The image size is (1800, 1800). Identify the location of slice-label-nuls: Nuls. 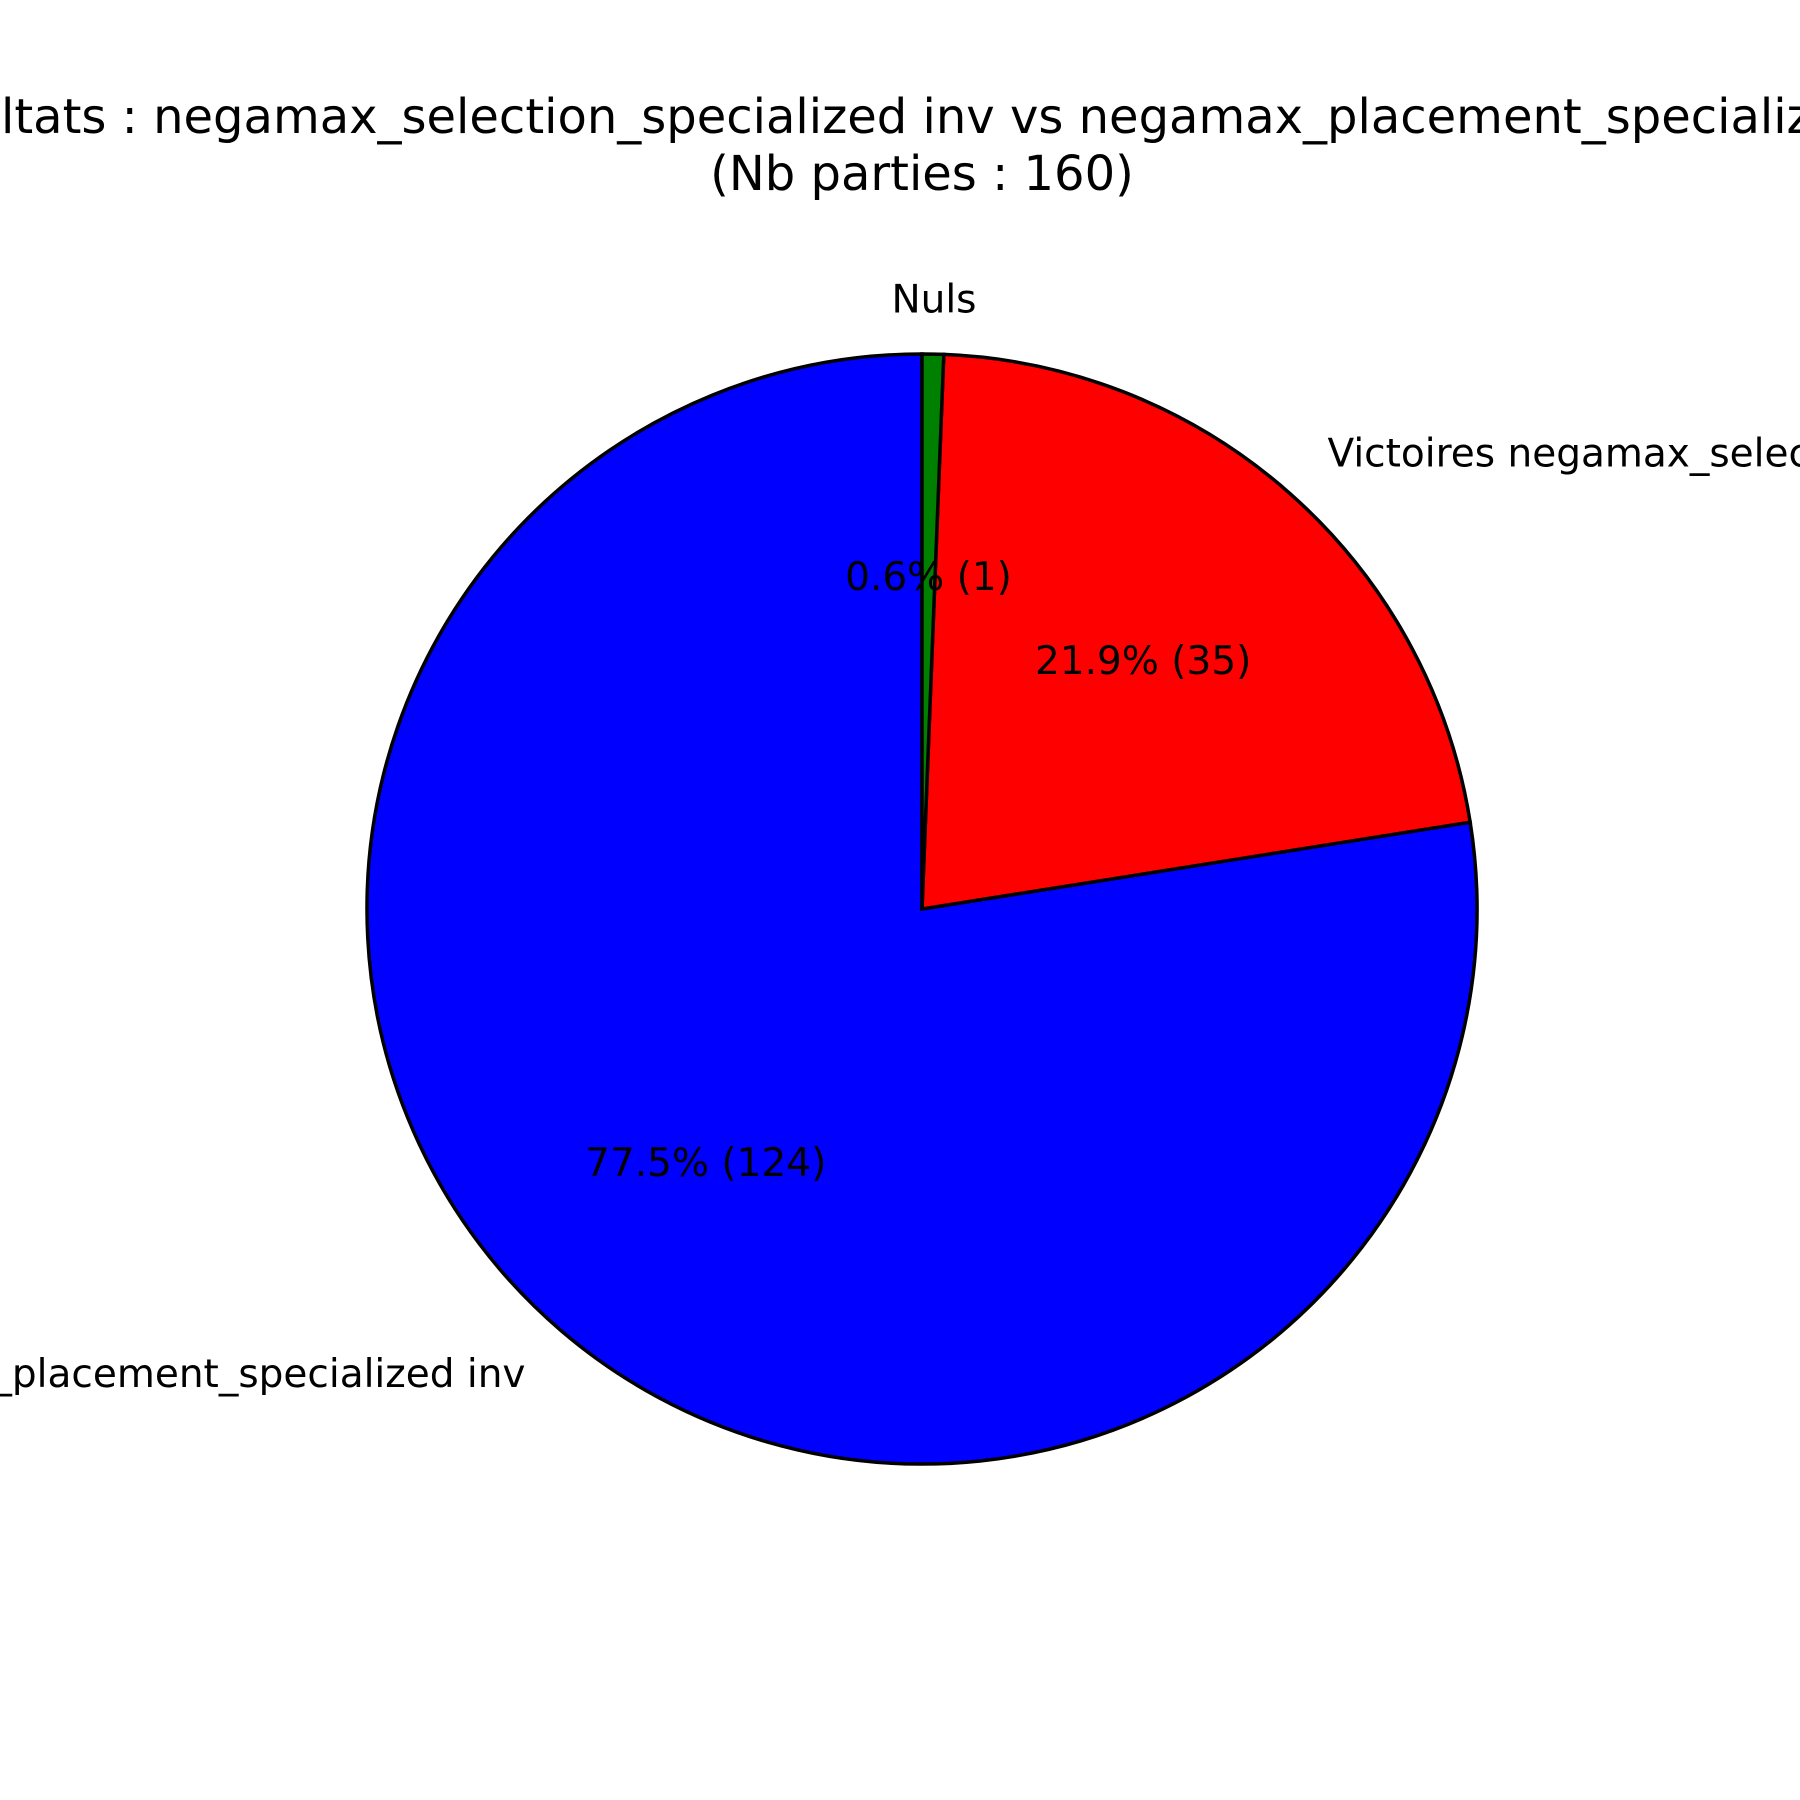
(933, 300).